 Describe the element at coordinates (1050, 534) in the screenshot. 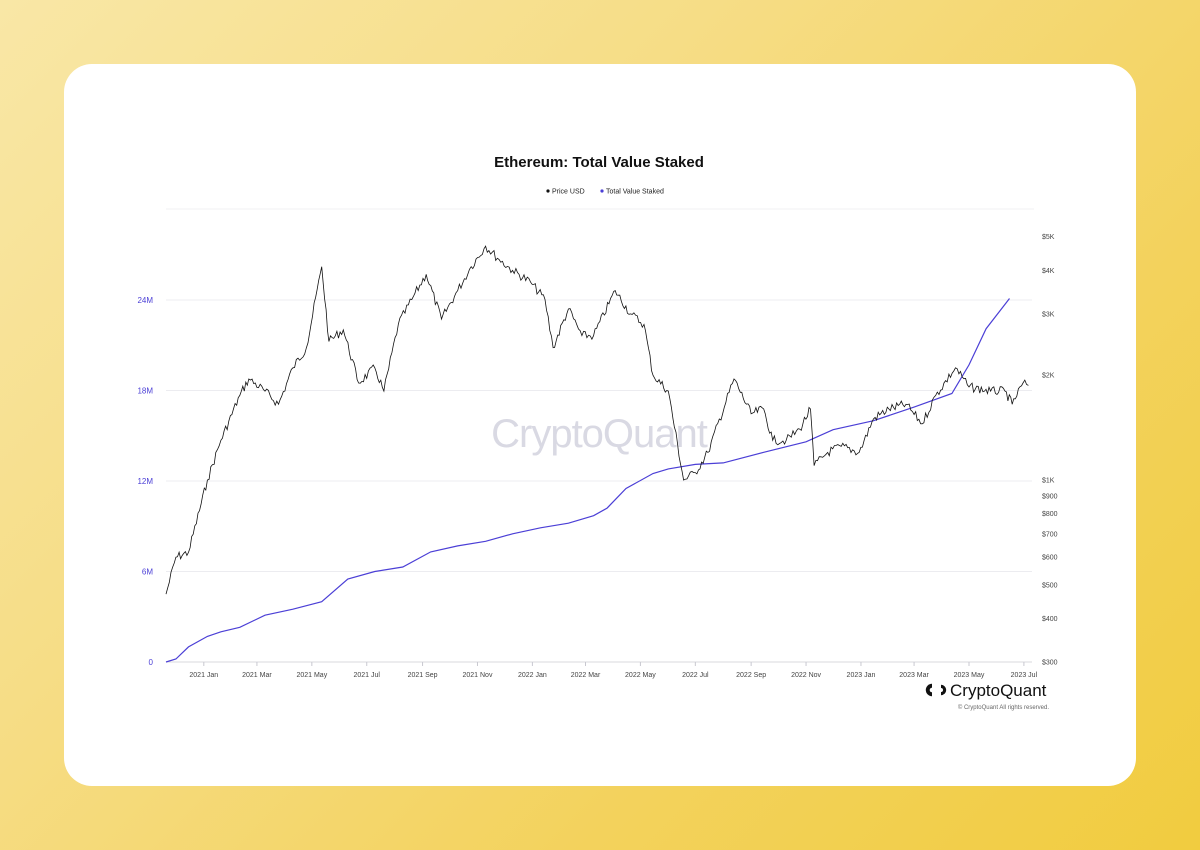

I see `y-tick-right: $700` at that location.